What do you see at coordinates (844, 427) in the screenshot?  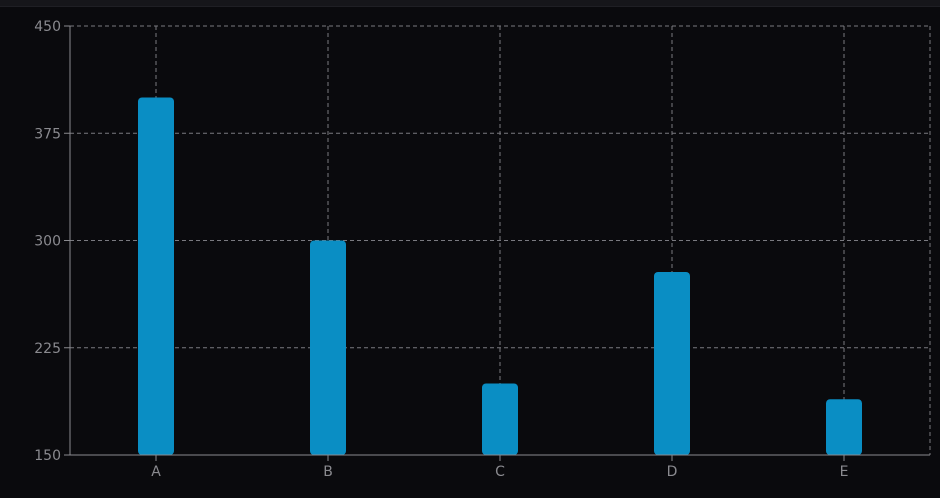 I see `bar-e` at bounding box center [844, 427].